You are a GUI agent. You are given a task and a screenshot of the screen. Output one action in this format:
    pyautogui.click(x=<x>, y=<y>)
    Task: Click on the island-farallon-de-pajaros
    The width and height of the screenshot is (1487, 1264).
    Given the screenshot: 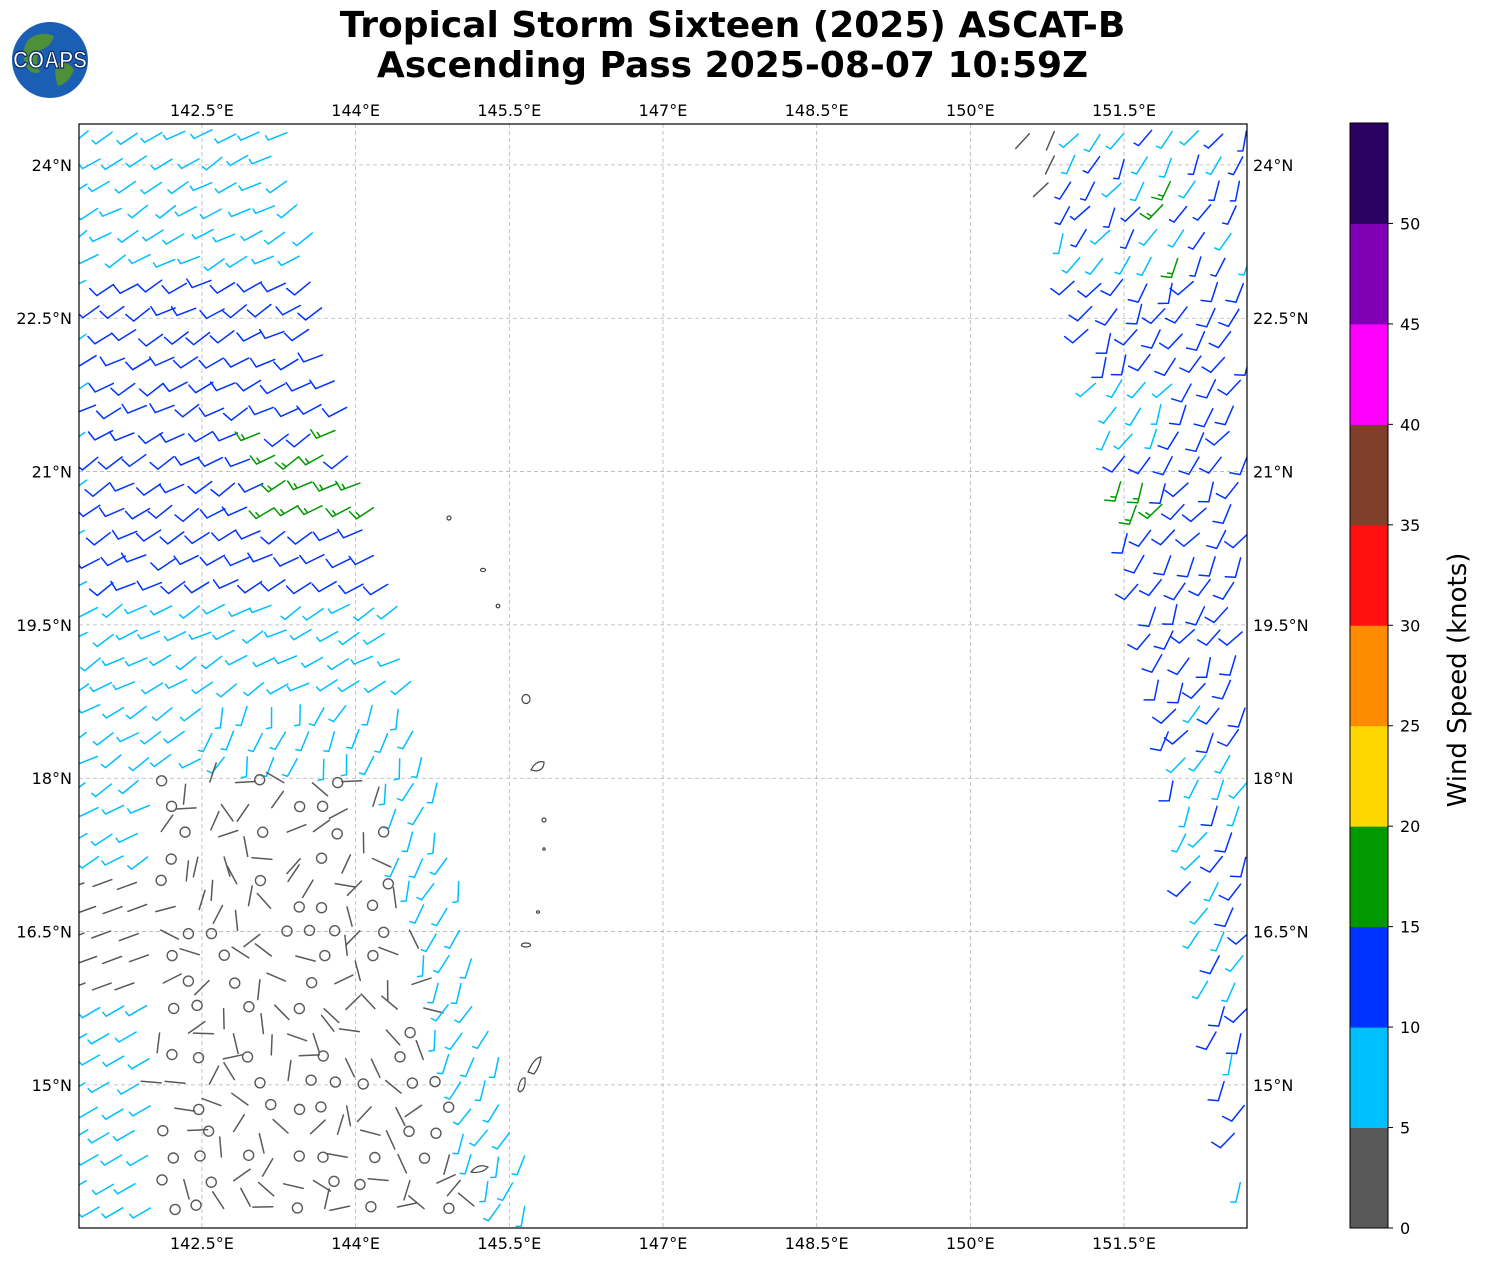 What is the action you would take?
    pyautogui.click(x=449, y=518)
    